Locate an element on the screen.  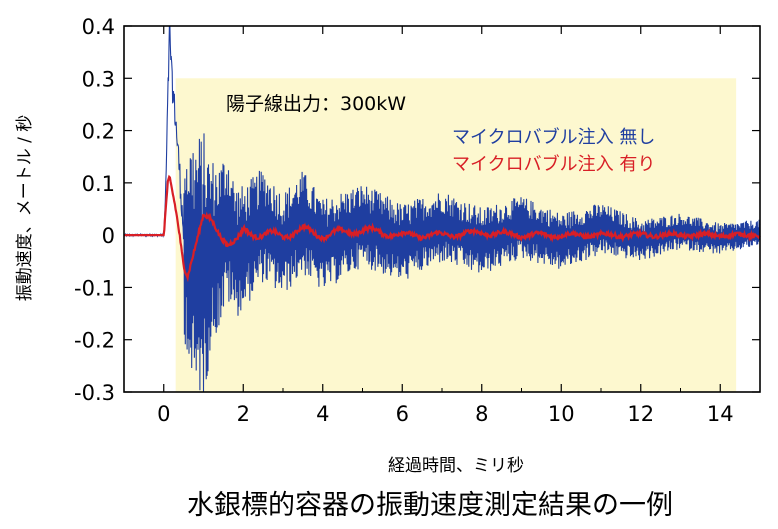
y-tick-label: -0.2 is located at coordinates (94, 341).